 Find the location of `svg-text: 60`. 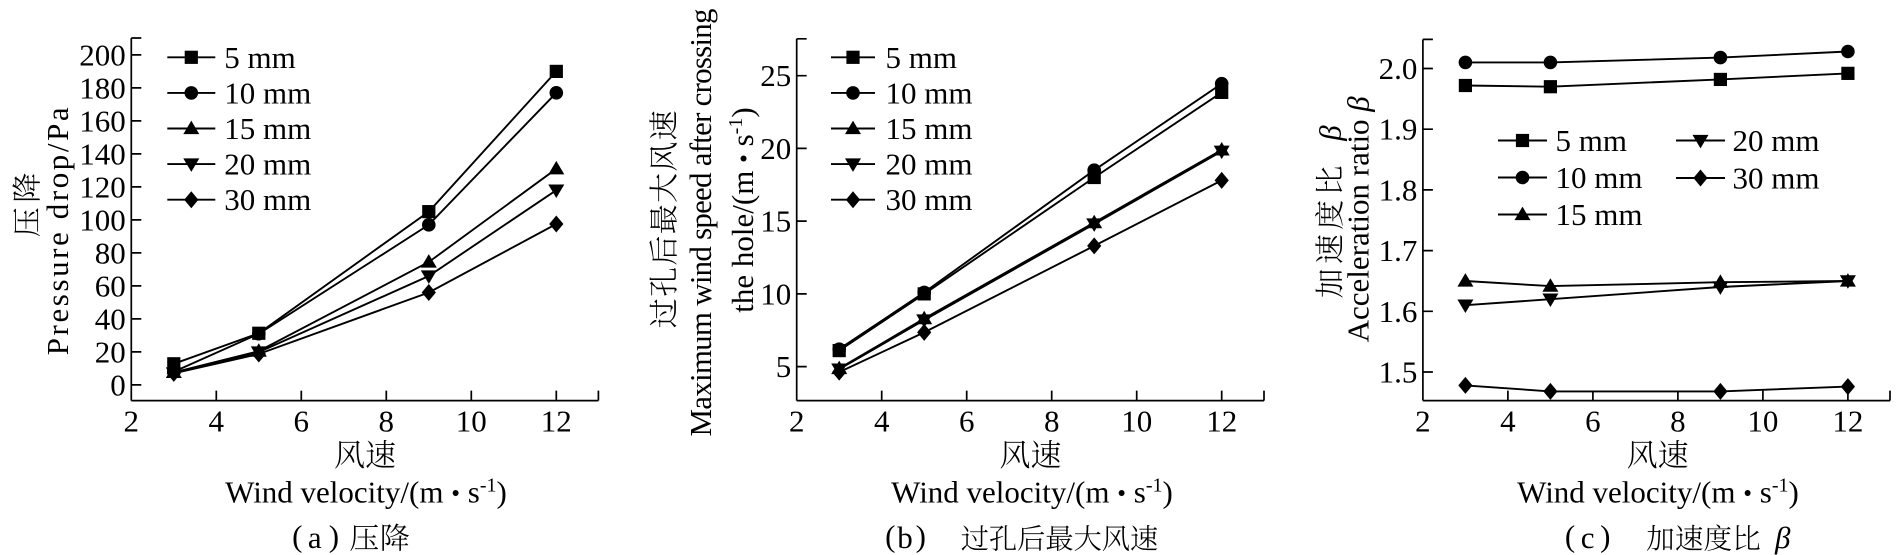

svg-text: 60 is located at coordinates (110, 285).